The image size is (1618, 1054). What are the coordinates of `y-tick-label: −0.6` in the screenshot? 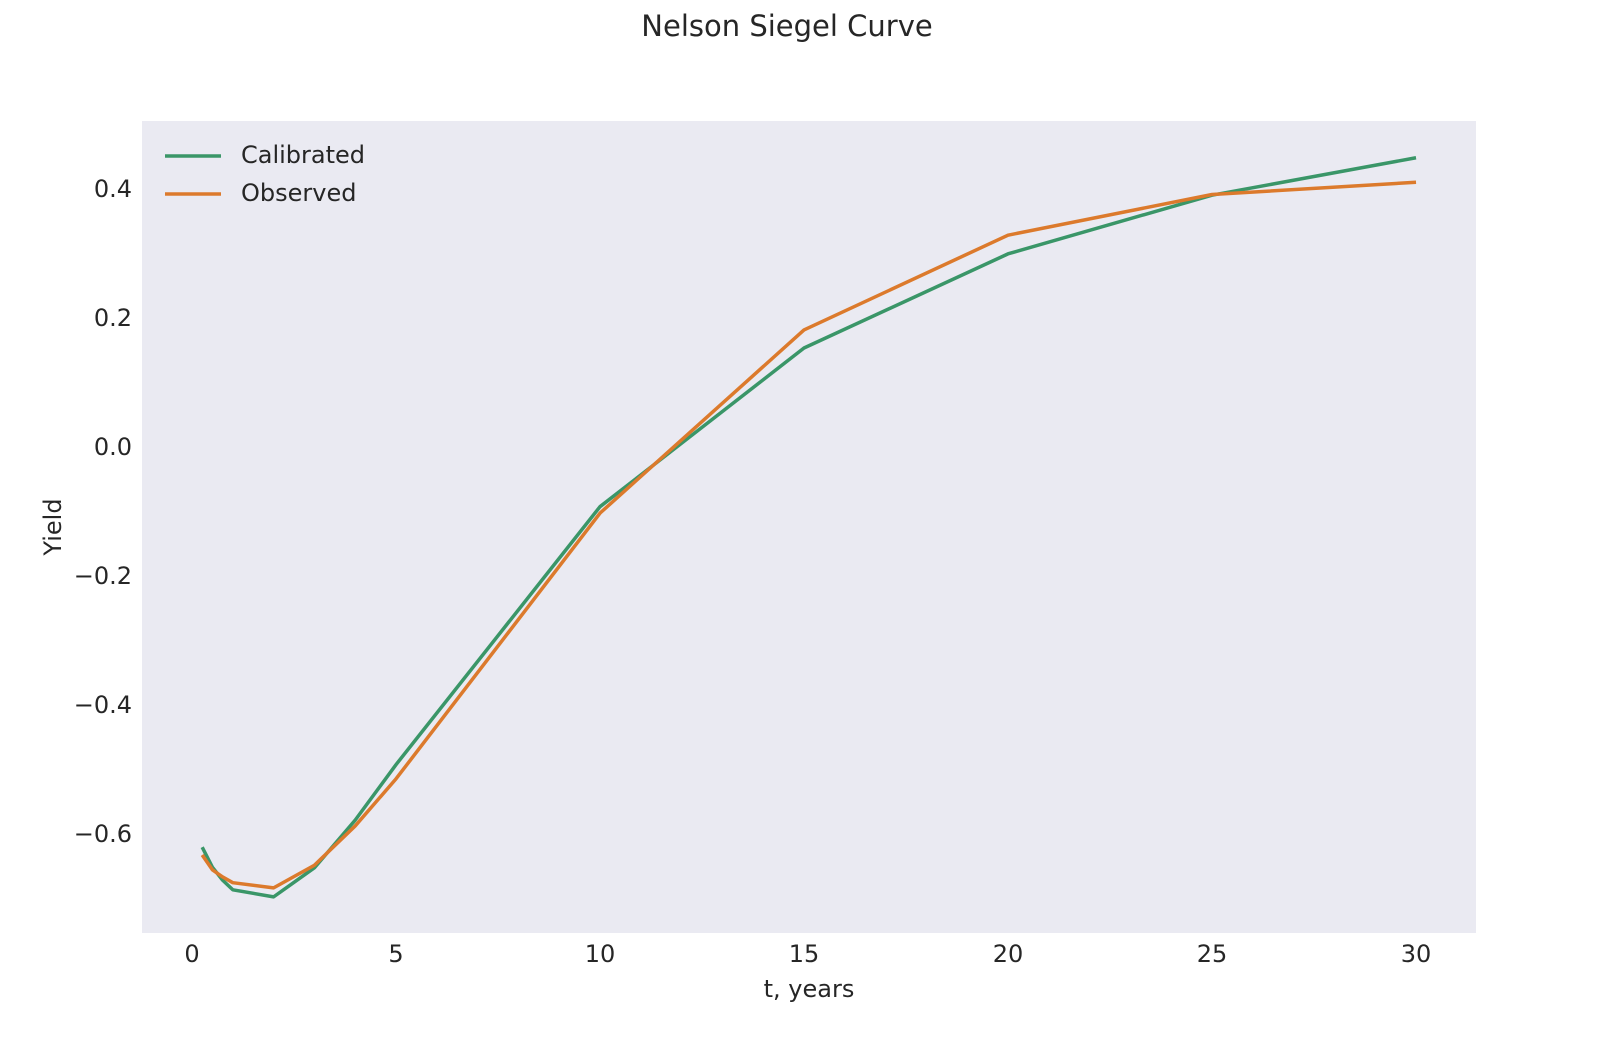 It's located at (103, 834).